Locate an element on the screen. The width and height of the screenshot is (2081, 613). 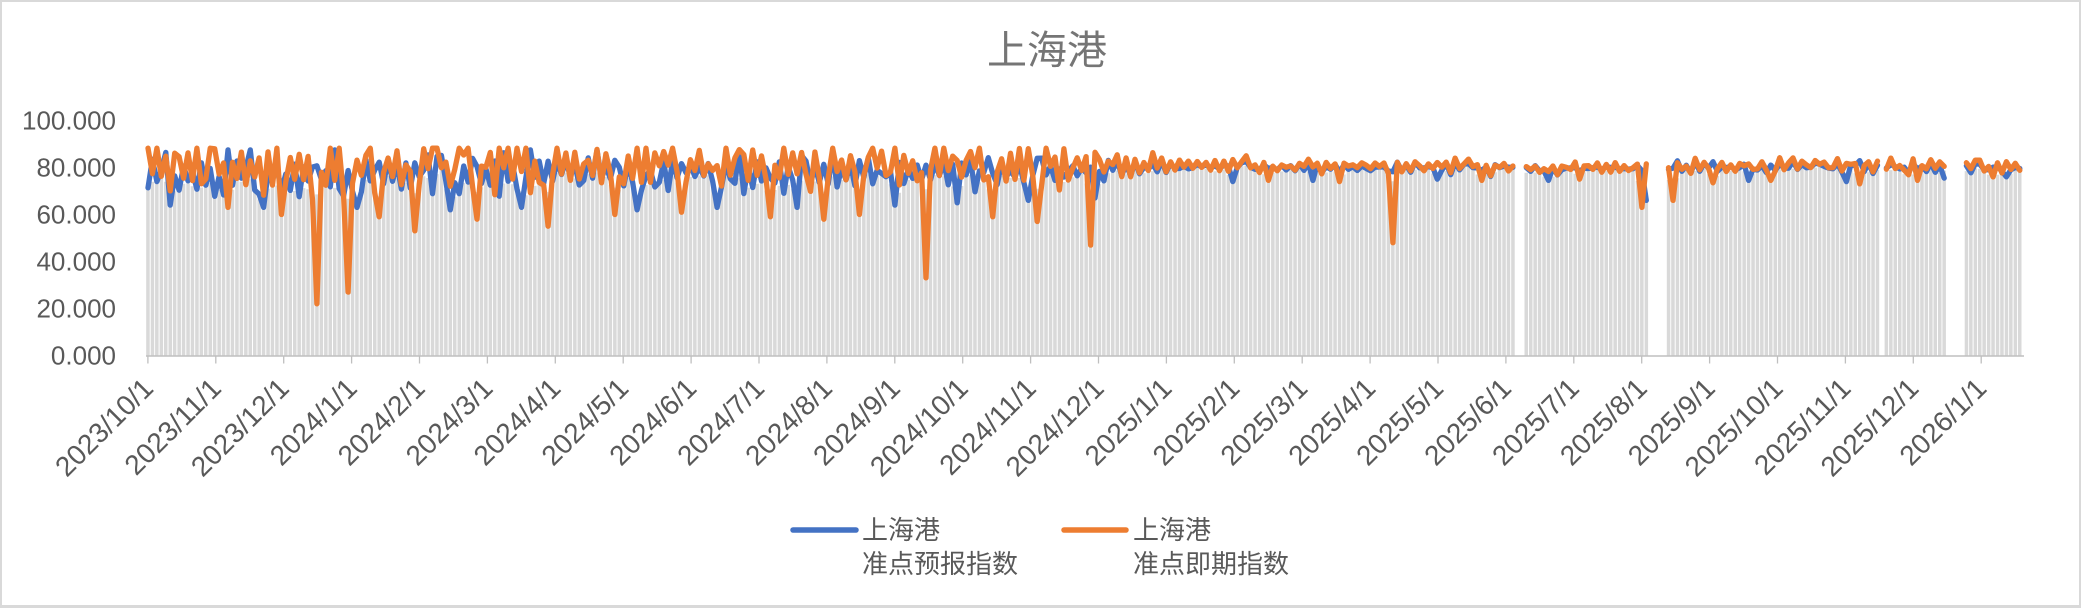
svg-text: 80.000 is located at coordinates (76, 168).